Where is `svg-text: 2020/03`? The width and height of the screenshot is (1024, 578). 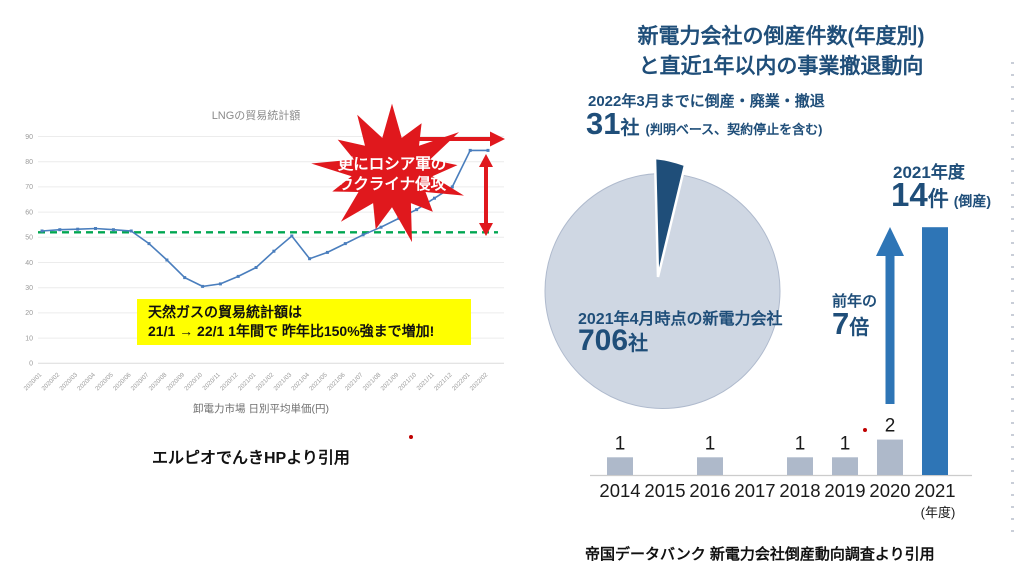 svg-text: 2020/03 is located at coordinates (68, 381).